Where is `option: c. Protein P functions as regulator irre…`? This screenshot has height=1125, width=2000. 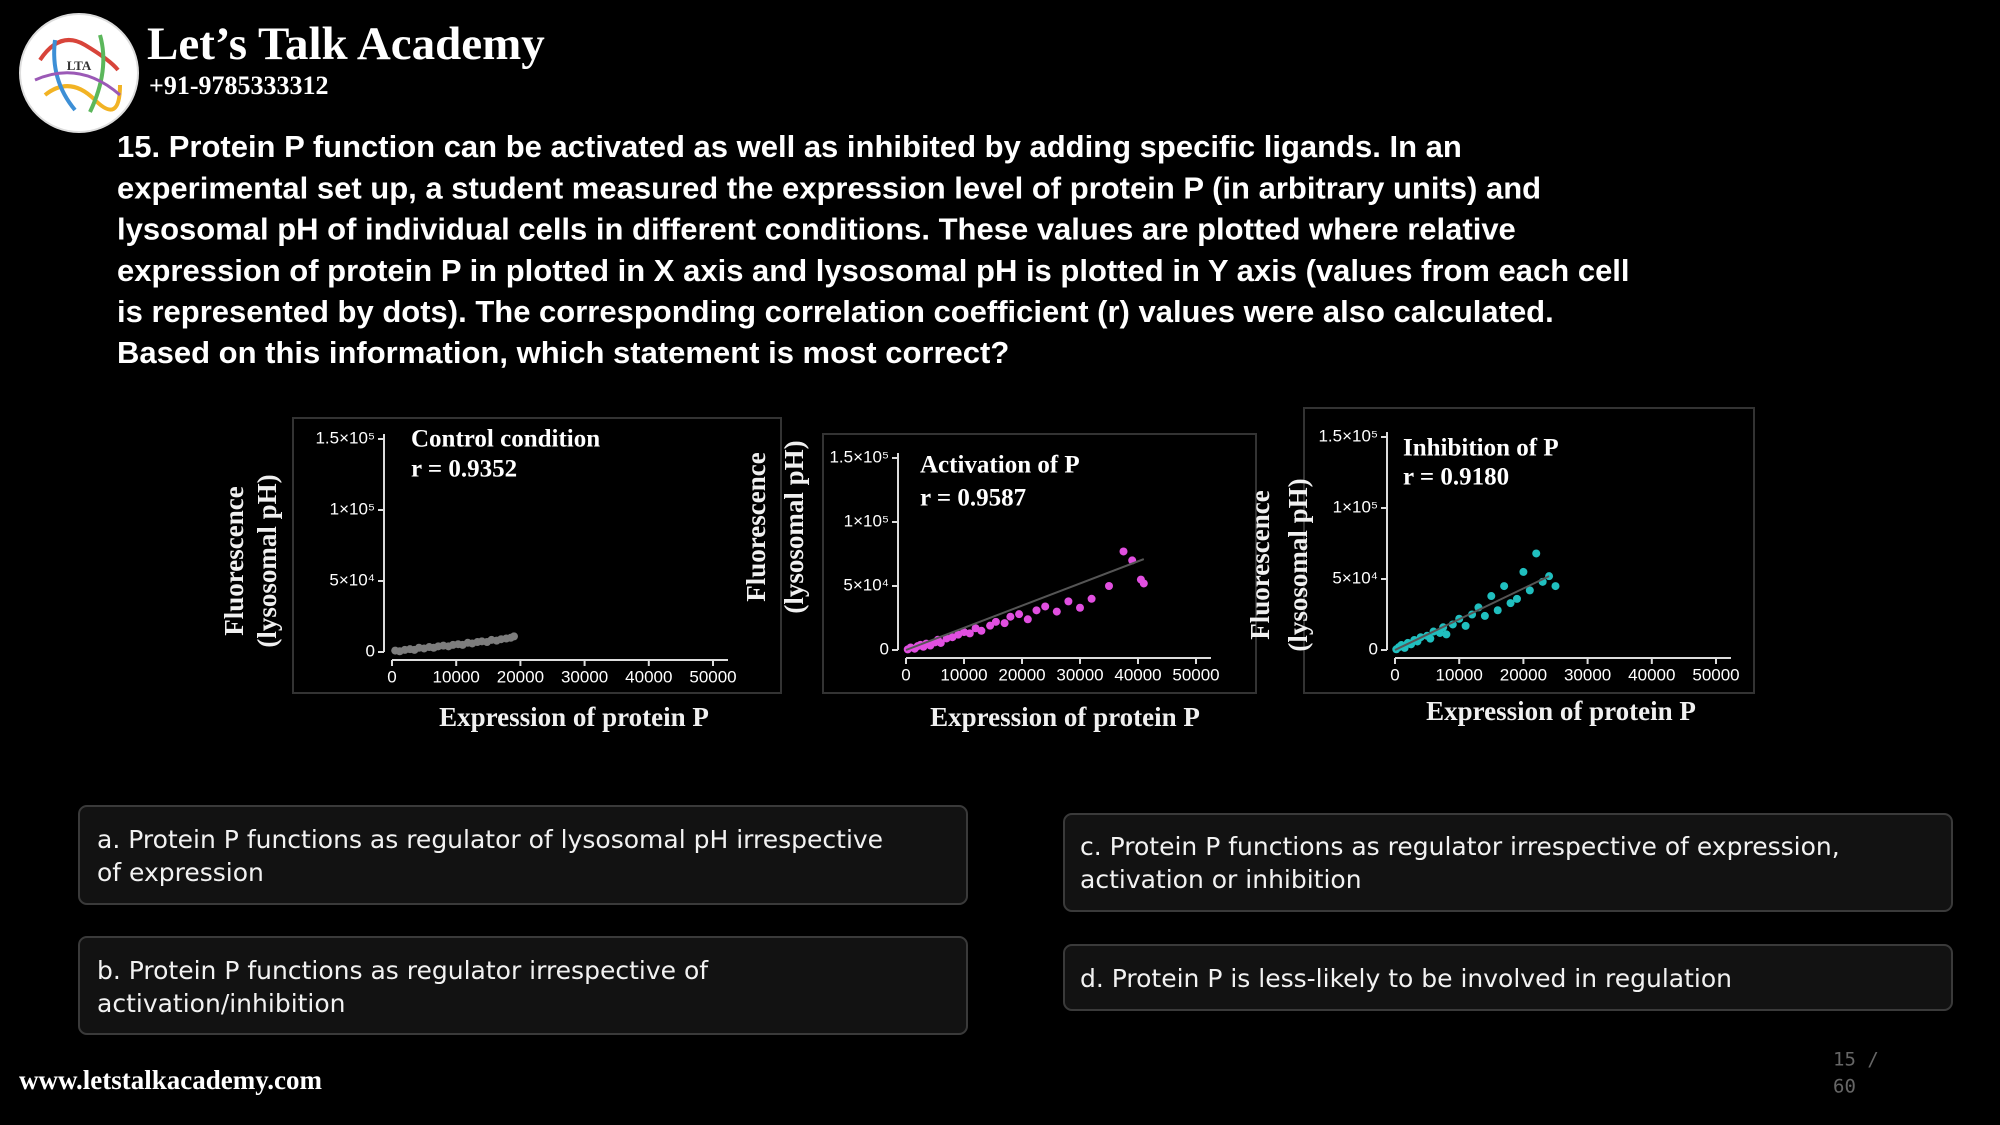 option: c. Protein P functions as regulator irre… is located at coordinates (1508, 862).